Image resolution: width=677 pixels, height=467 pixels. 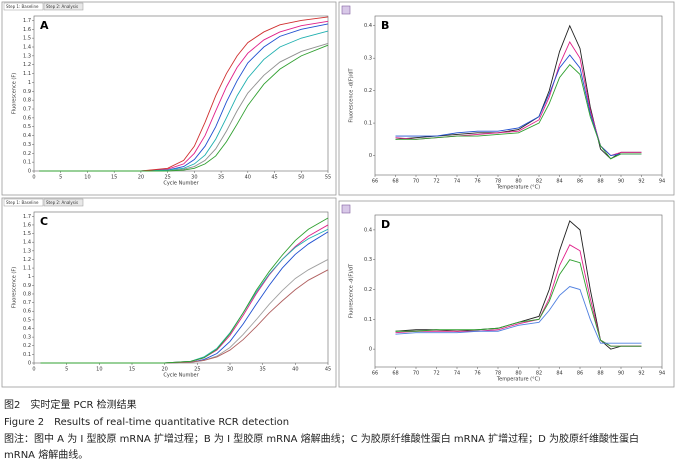 What do you see at coordinates (457, 374) in the screenshot?
I see `x-tick-label: 74` at bounding box center [457, 374].